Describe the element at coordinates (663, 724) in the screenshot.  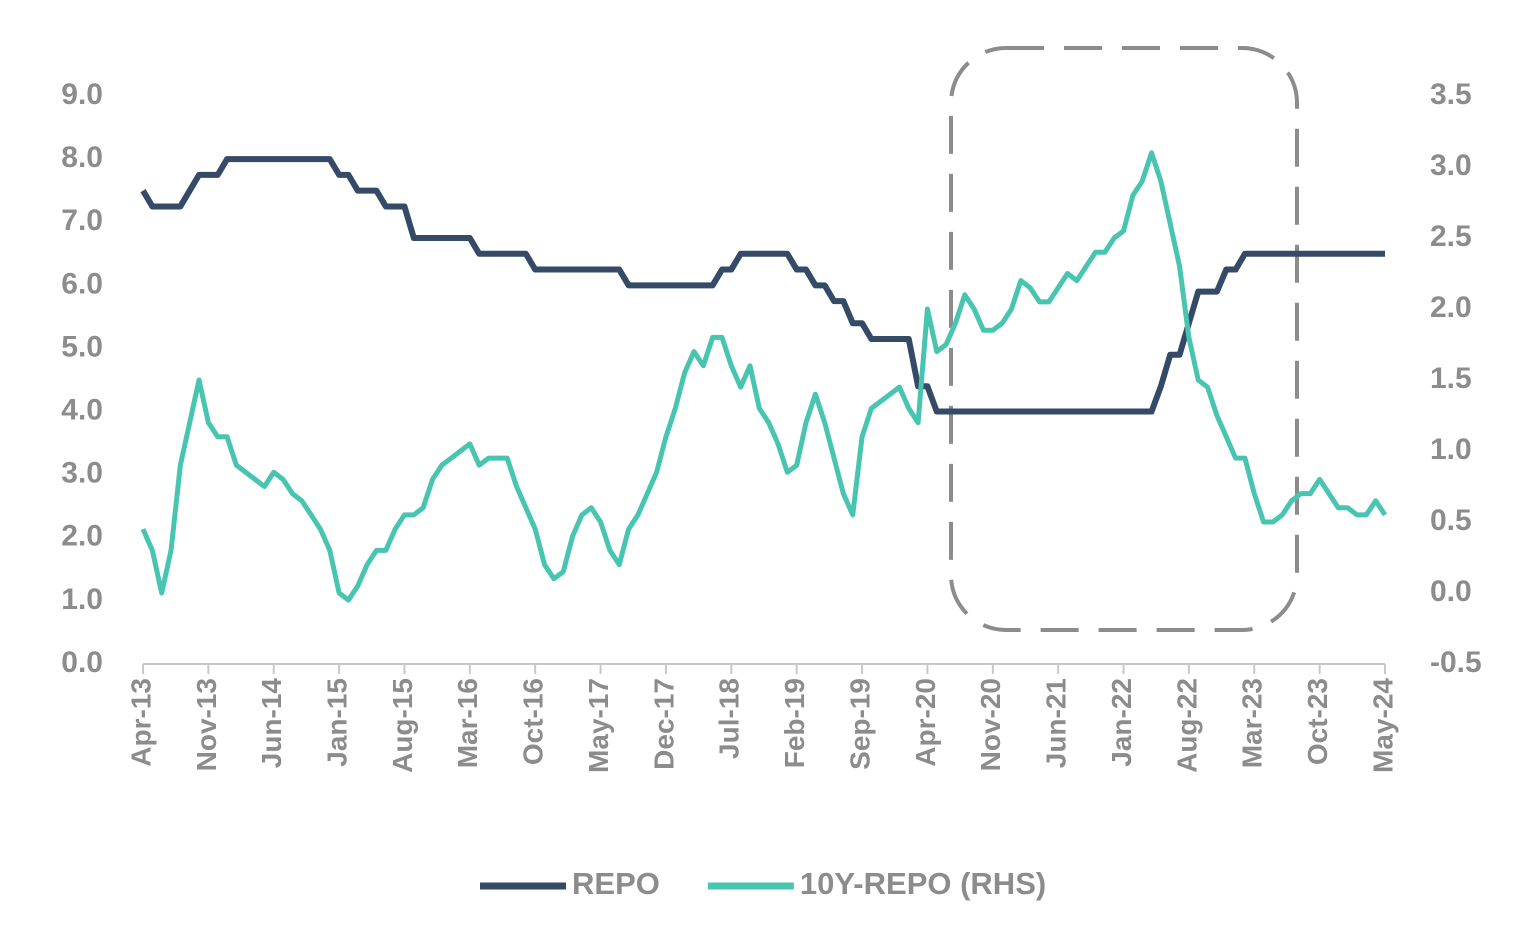
I see `x-tick-label: Dec-17` at that location.